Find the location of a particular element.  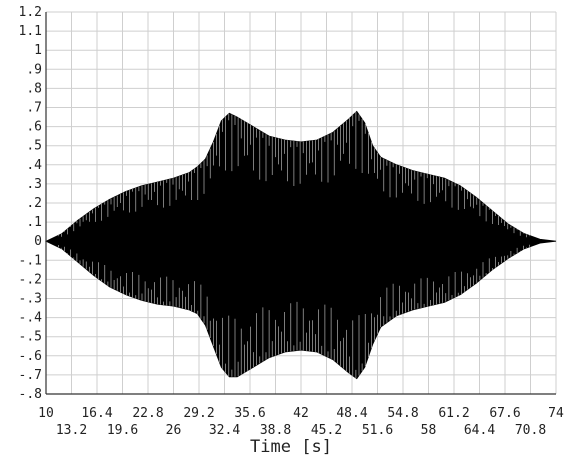

y-tick-label: -.6 is located at coordinates (30, 356).